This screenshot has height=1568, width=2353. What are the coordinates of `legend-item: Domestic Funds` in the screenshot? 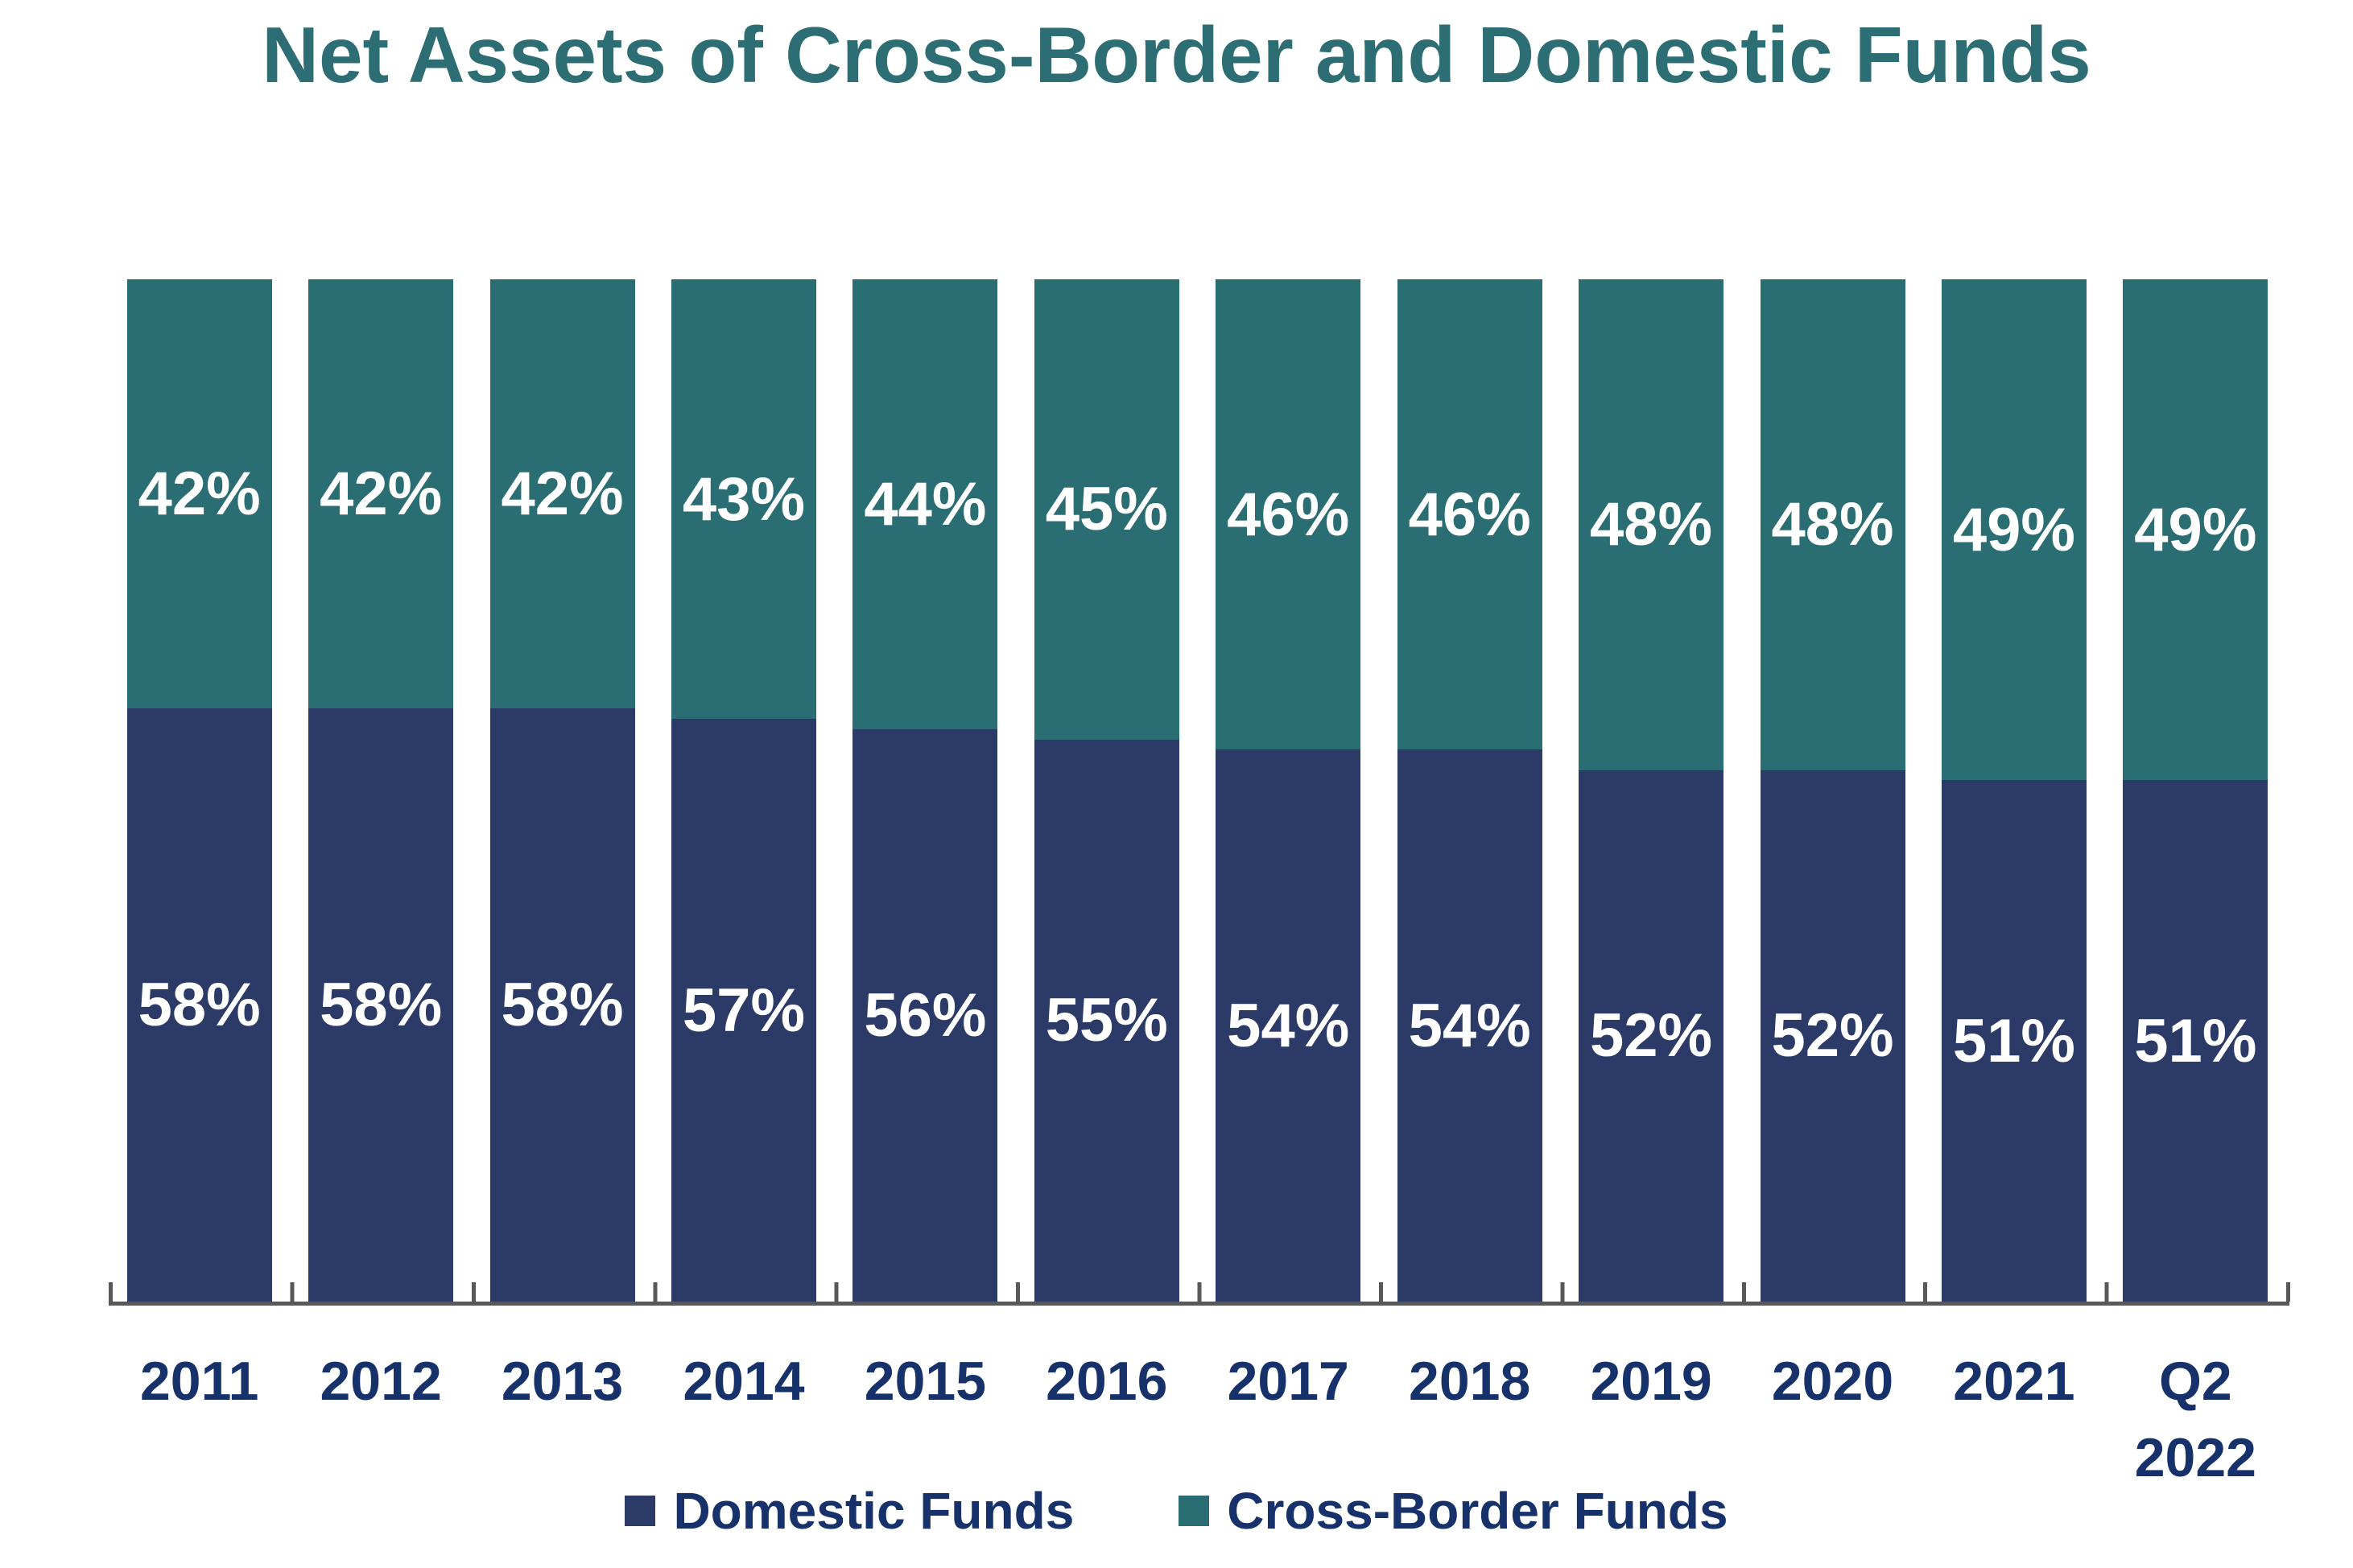 It's located at (849, 1511).